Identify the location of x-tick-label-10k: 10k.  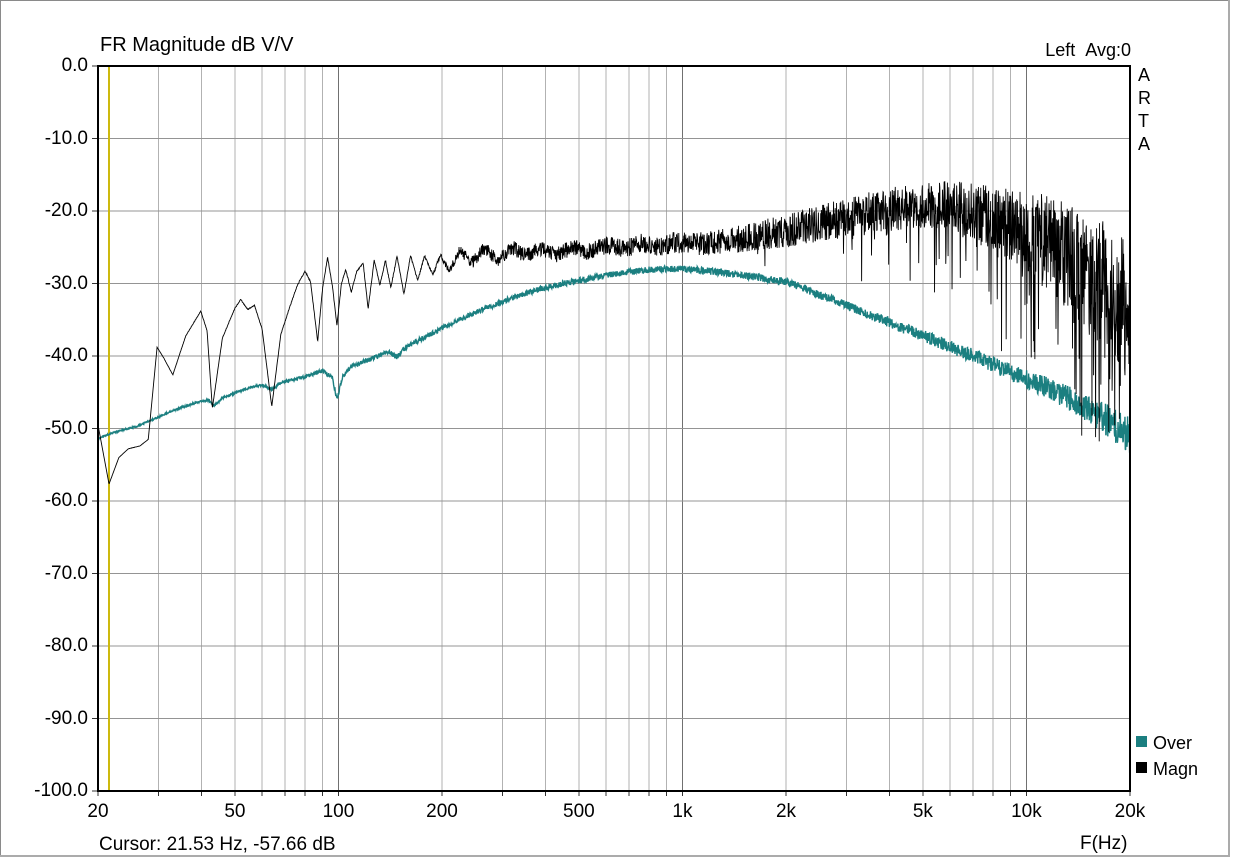
(1026, 811).